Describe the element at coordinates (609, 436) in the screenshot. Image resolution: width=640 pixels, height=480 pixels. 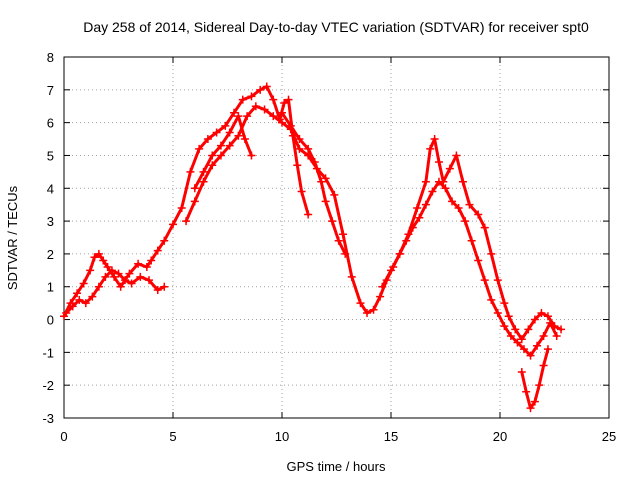
I see `x-tick-label: 25` at that location.